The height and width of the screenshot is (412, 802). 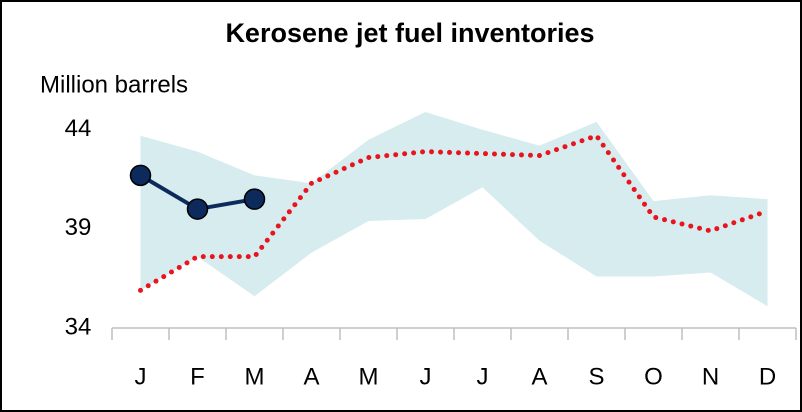 What do you see at coordinates (78, 326) in the screenshot?
I see `y-tick-label: 34` at bounding box center [78, 326].